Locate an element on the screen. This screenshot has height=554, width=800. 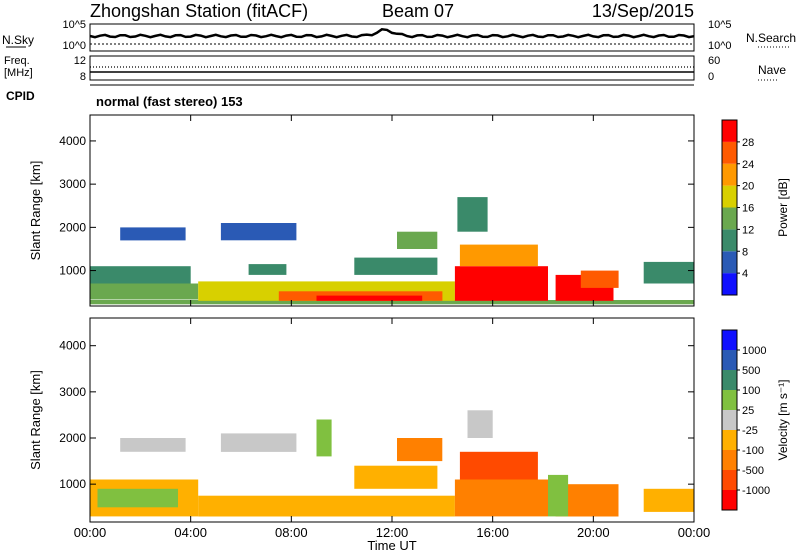
velocity-colorbar-label-3: 25 is located at coordinates (748, 411).